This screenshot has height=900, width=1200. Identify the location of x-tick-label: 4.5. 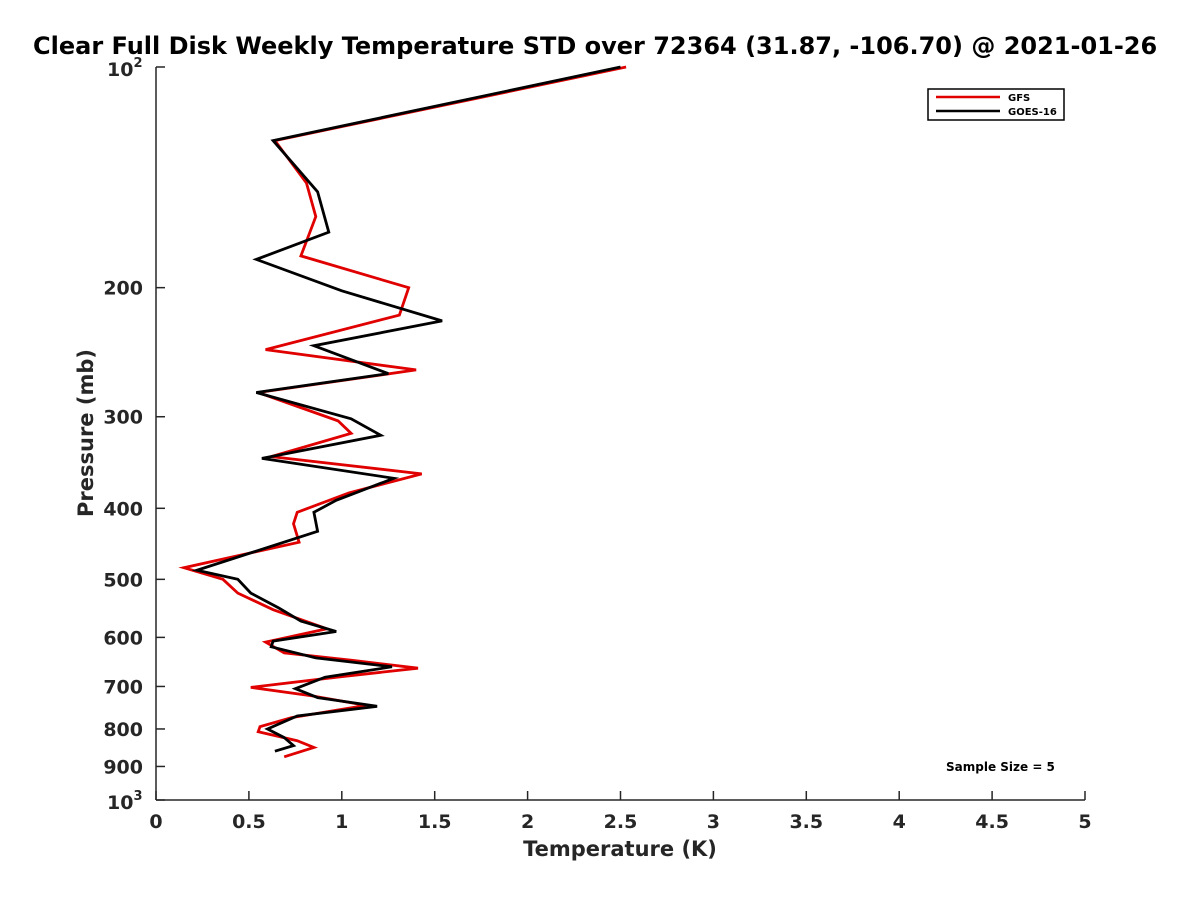
(992, 822).